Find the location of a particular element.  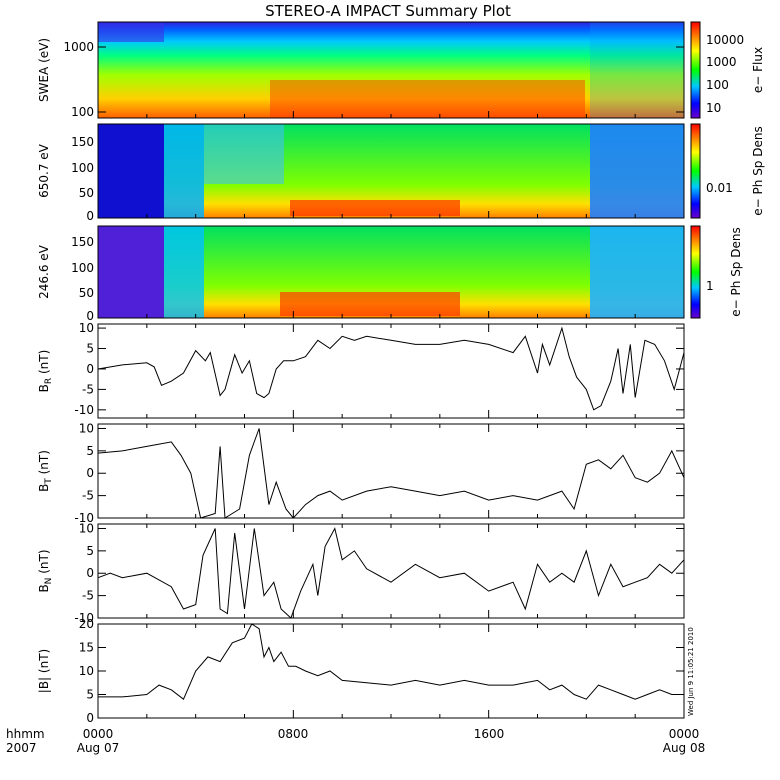

x-start-date: Aug 07 is located at coordinates (98, 748).